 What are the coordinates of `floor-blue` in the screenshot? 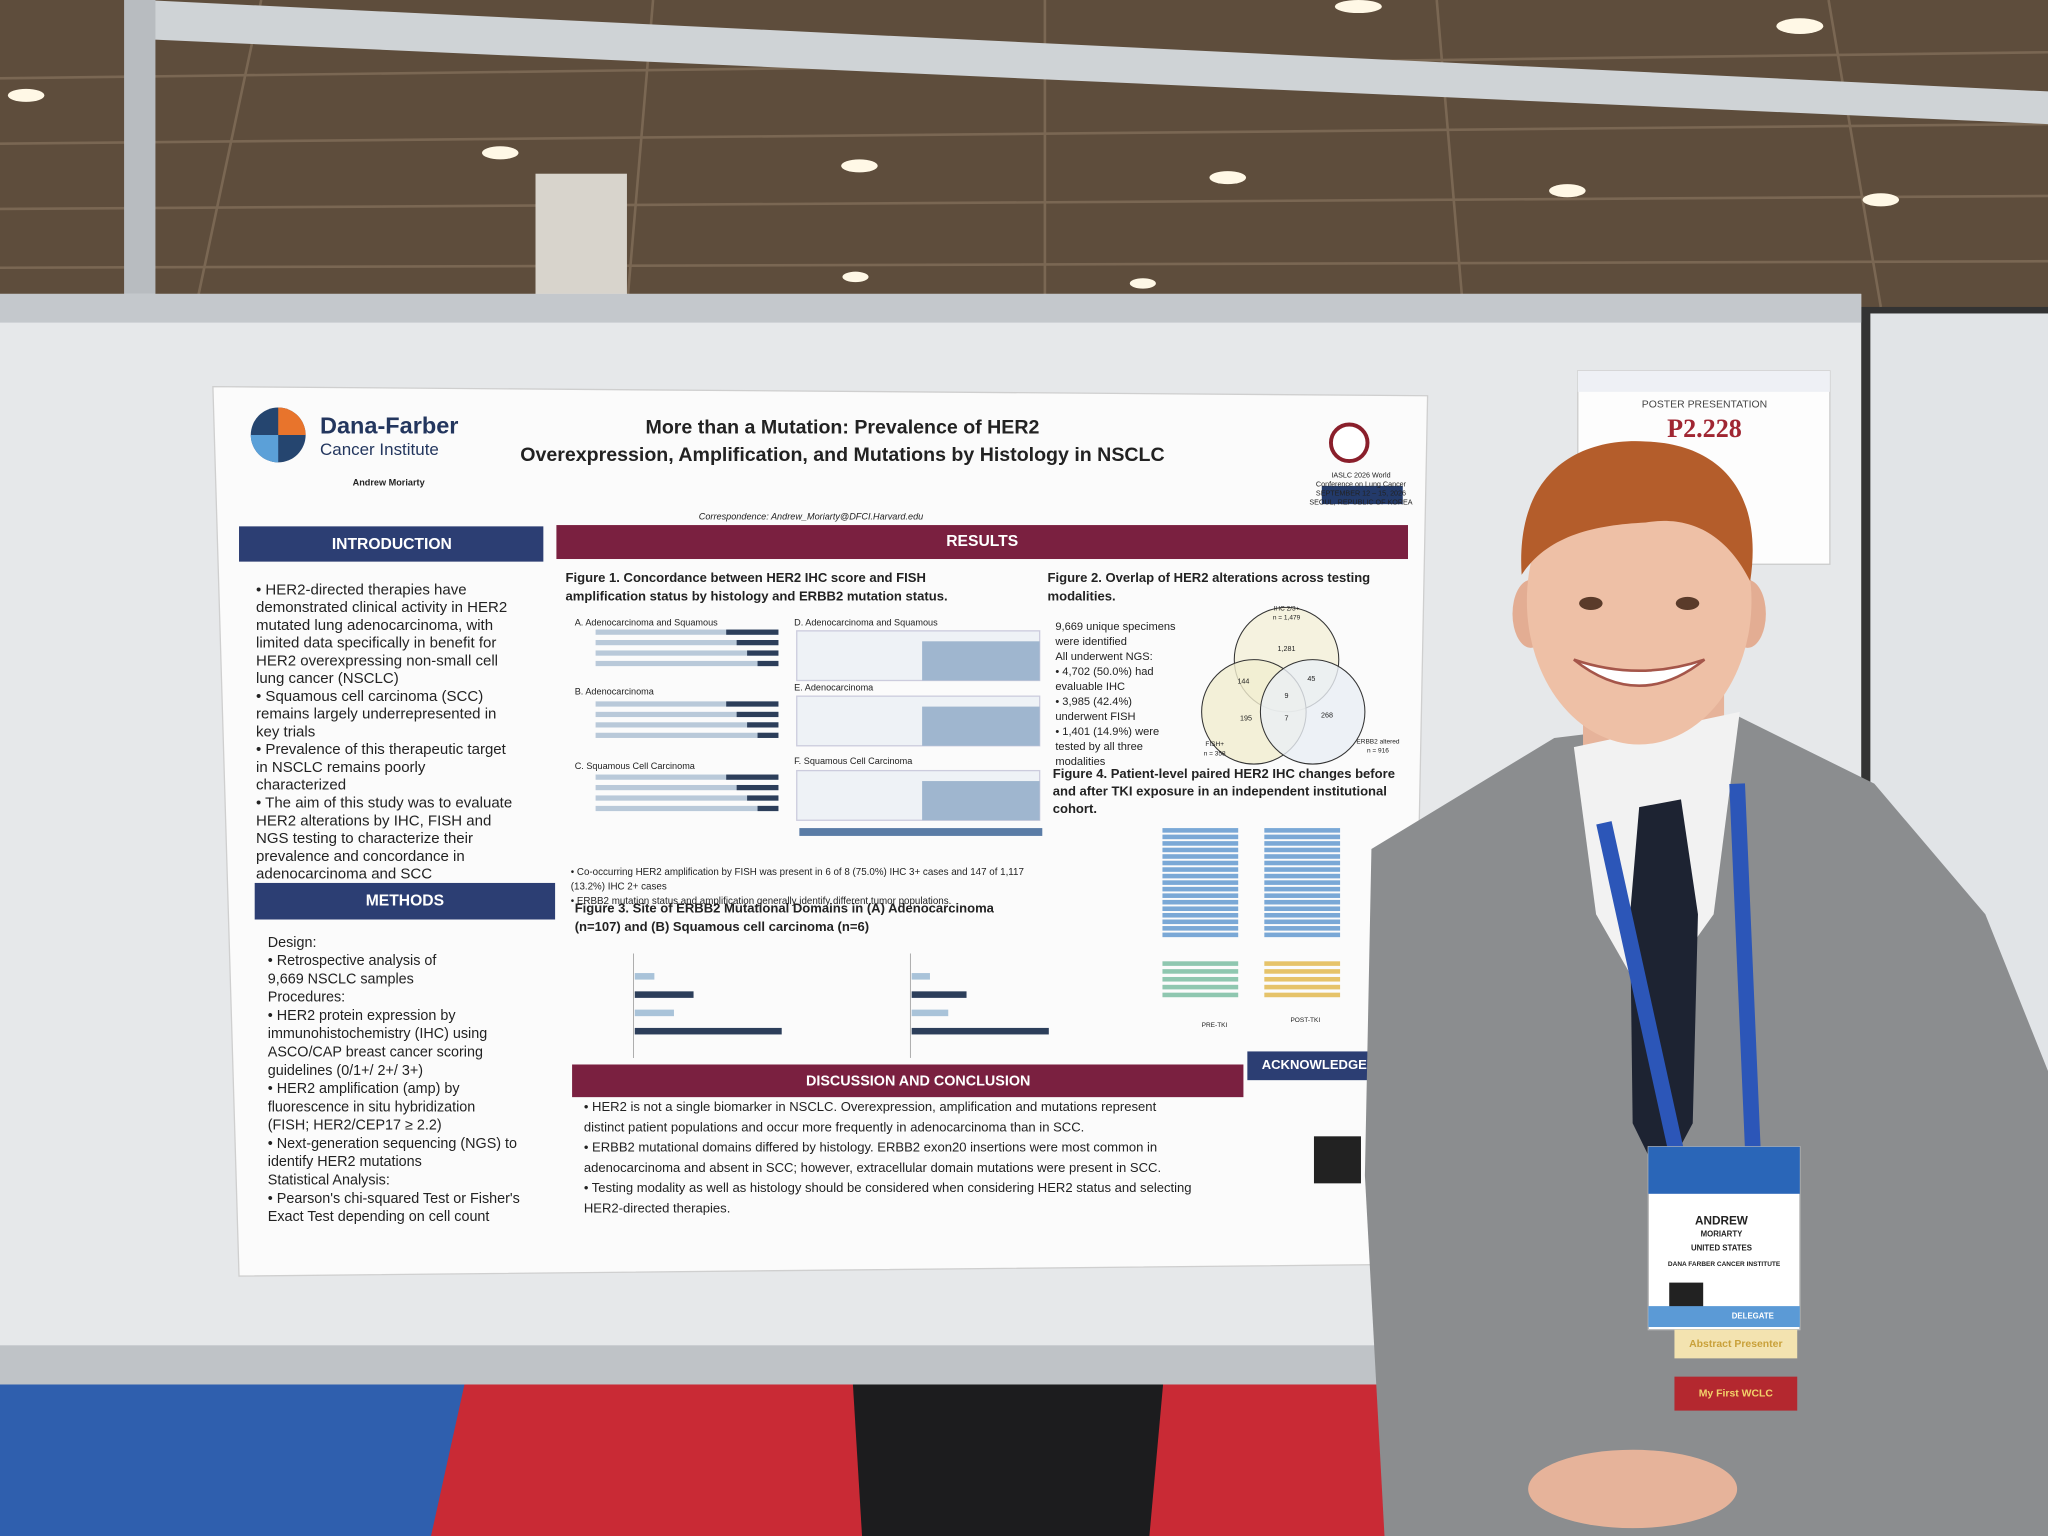 It's located at (235, 1447).